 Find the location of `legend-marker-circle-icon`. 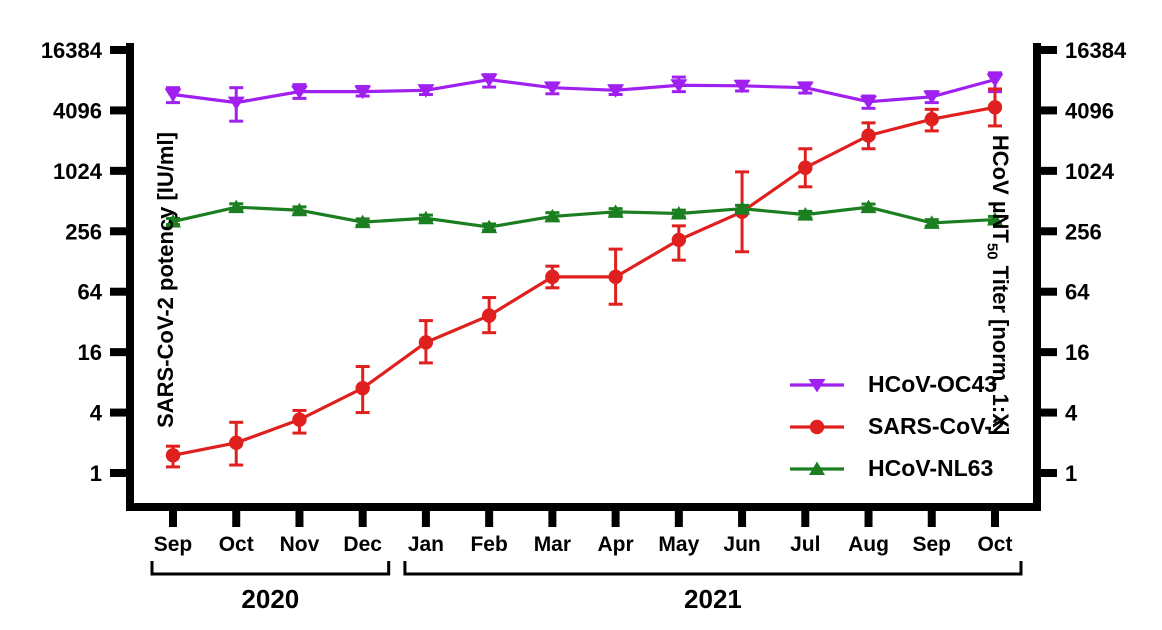

legend-marker-circle-icon is located at coordinates (817, 427).